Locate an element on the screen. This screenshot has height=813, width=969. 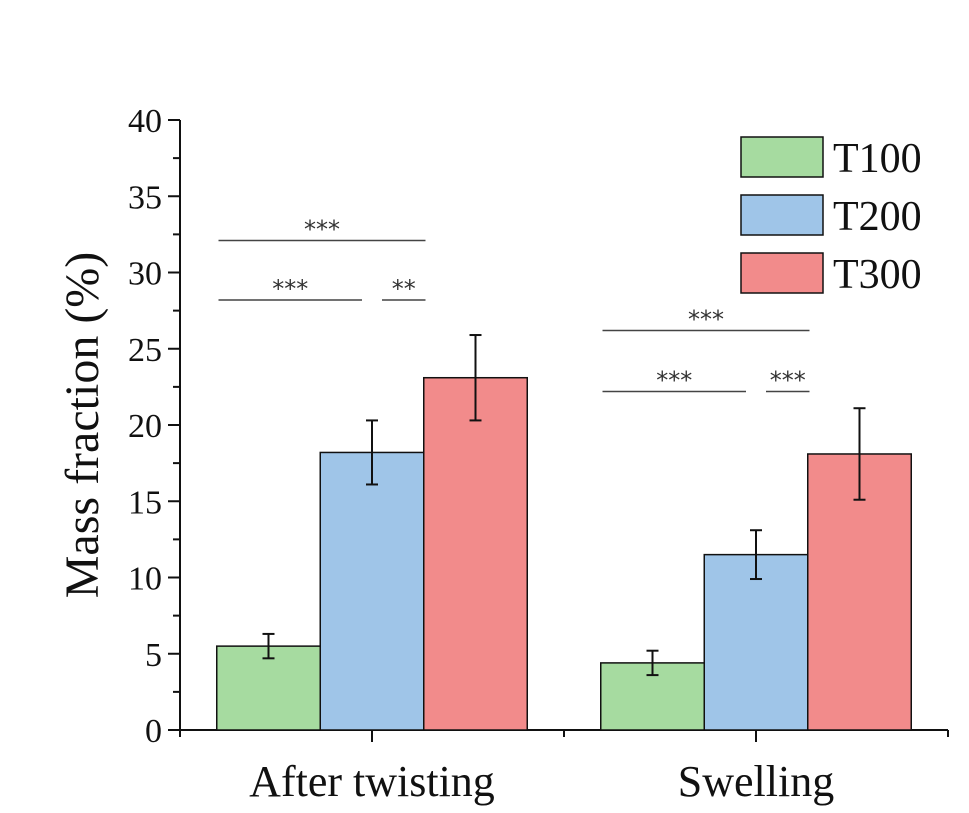
significance-label: ** is located at coordinates (404, 289).